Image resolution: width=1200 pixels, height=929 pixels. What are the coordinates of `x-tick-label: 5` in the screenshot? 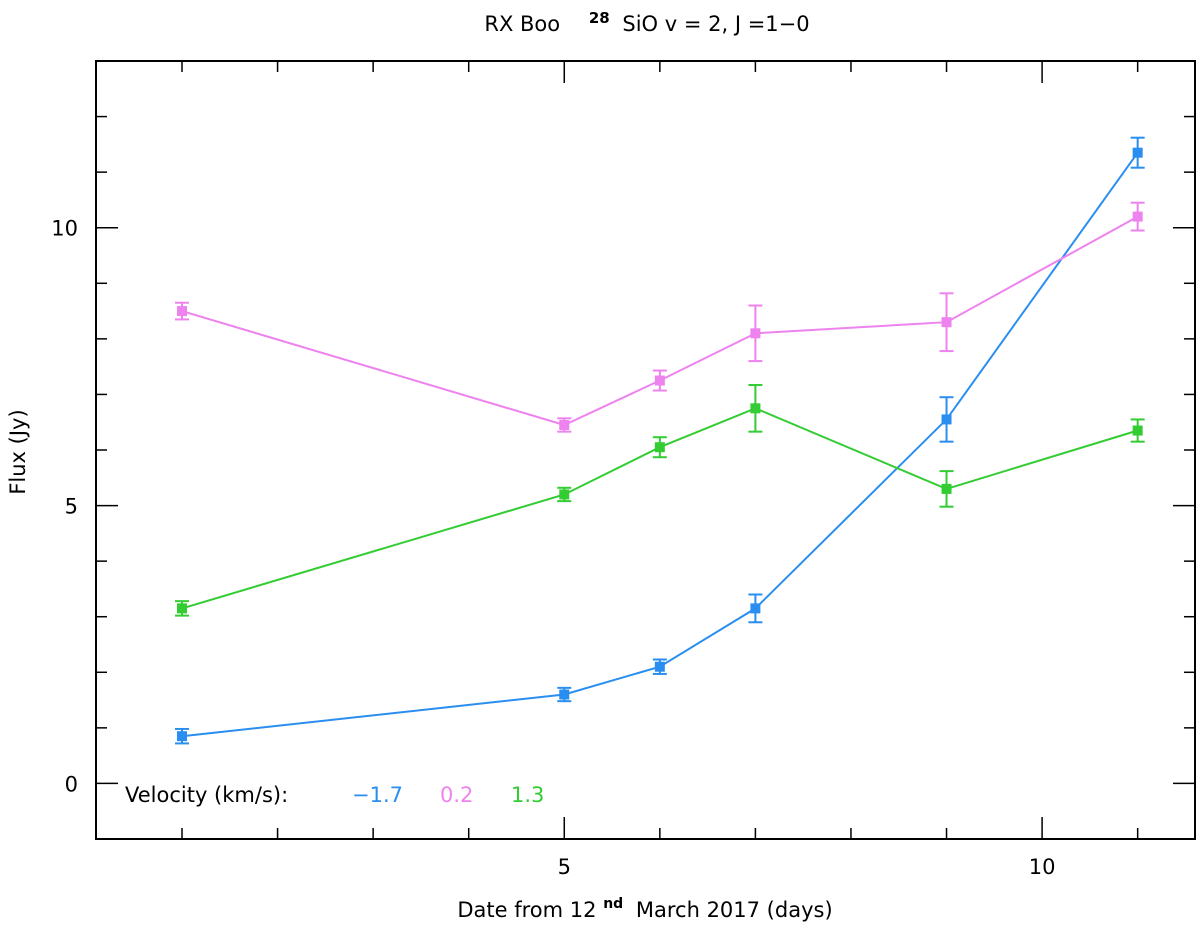 It's located at (564, 867).